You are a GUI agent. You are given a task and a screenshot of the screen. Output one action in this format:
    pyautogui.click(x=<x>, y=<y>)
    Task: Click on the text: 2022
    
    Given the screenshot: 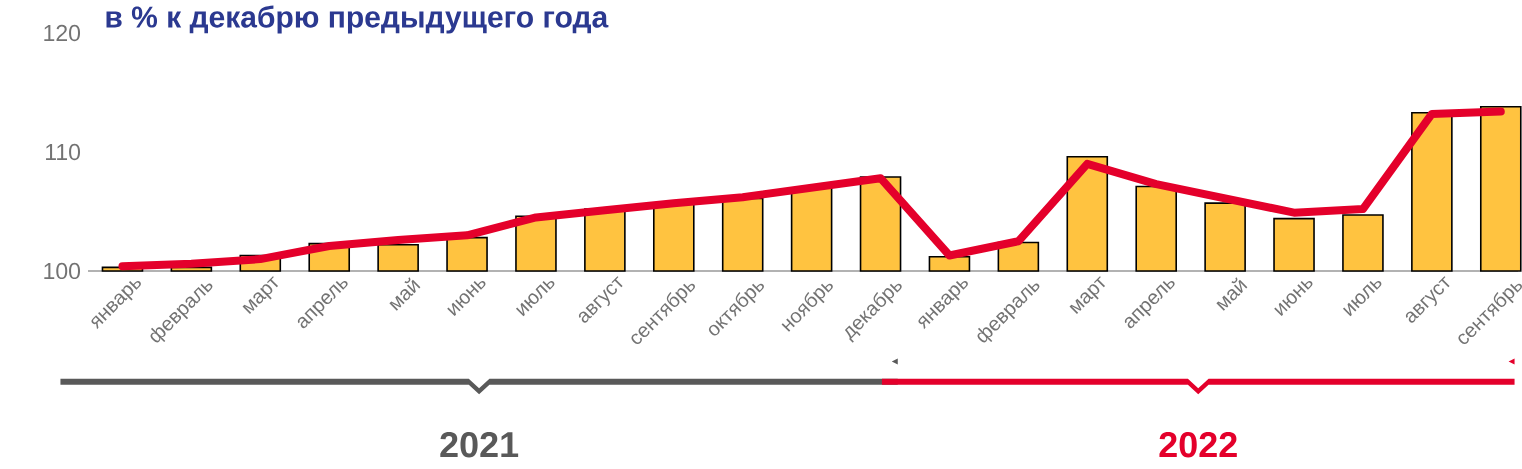 What is the action you would take?
    pyautogui.click(x=1198, y=444)
    